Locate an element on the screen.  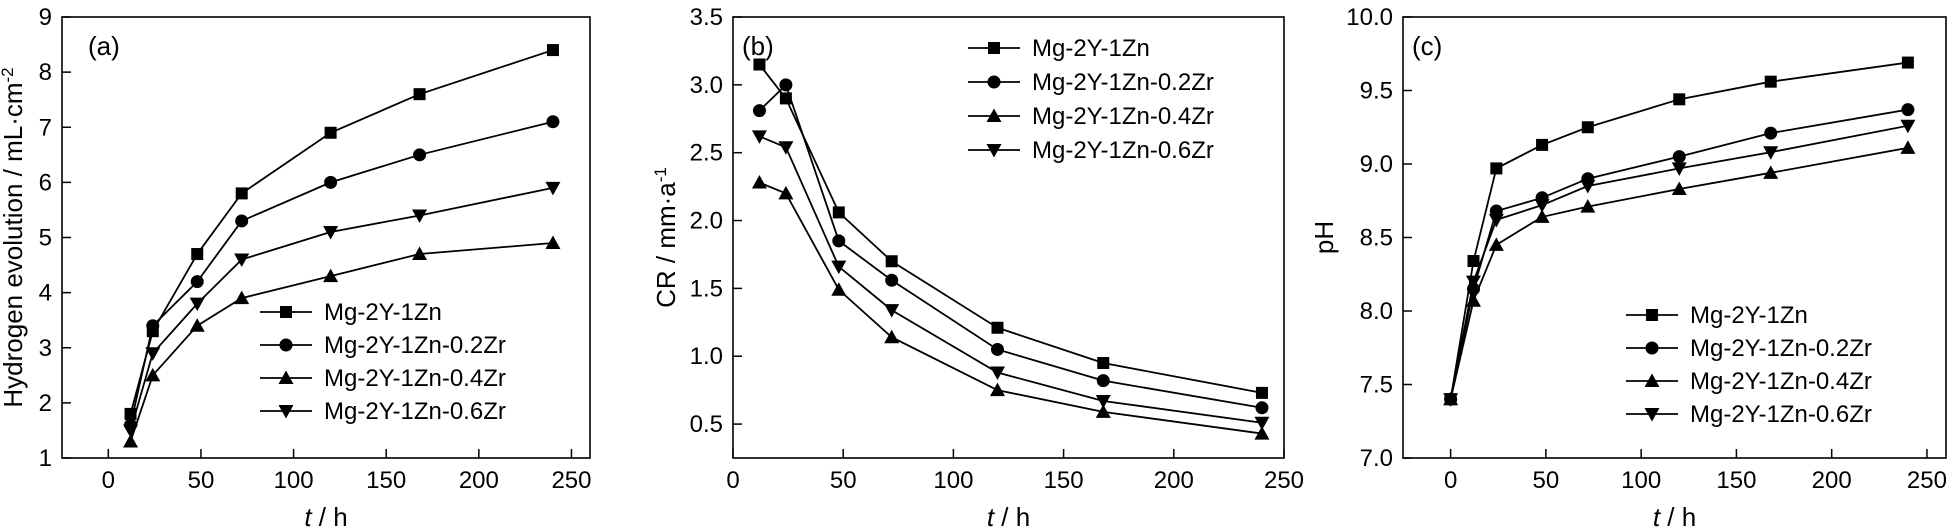
y-tick-label: 7 is located at coordinates (45, 127).